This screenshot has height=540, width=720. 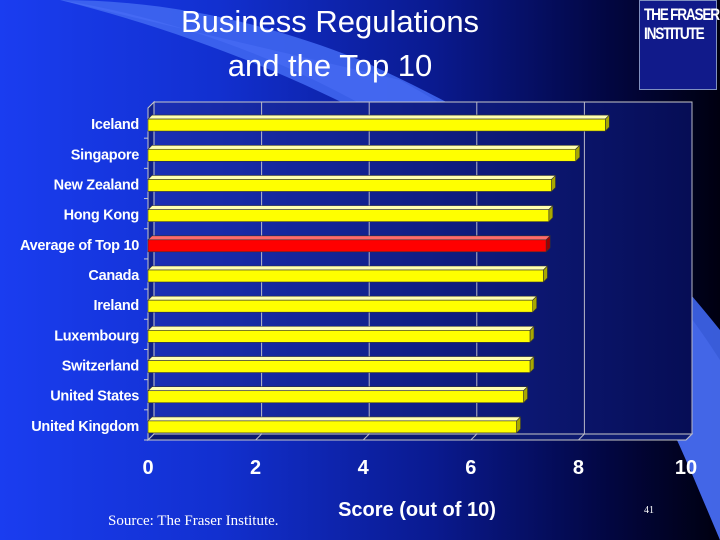 I want to click on title-line-1: Business Regulations, so click(x=330, y=21).